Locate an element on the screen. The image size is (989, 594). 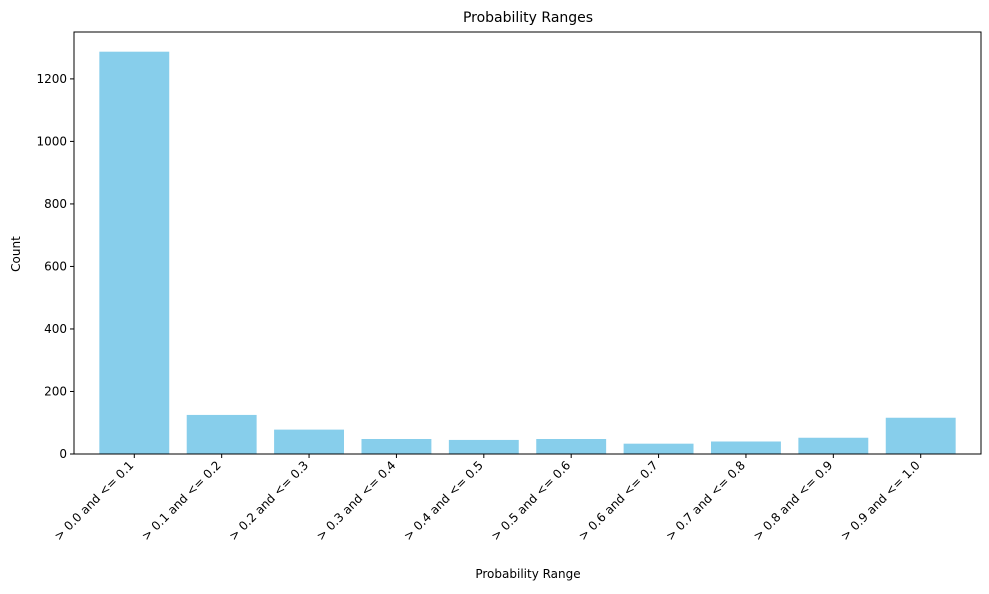
x-tick-label-1: > 0.0 and <= 0.1 is located at coordinates (93, 500).